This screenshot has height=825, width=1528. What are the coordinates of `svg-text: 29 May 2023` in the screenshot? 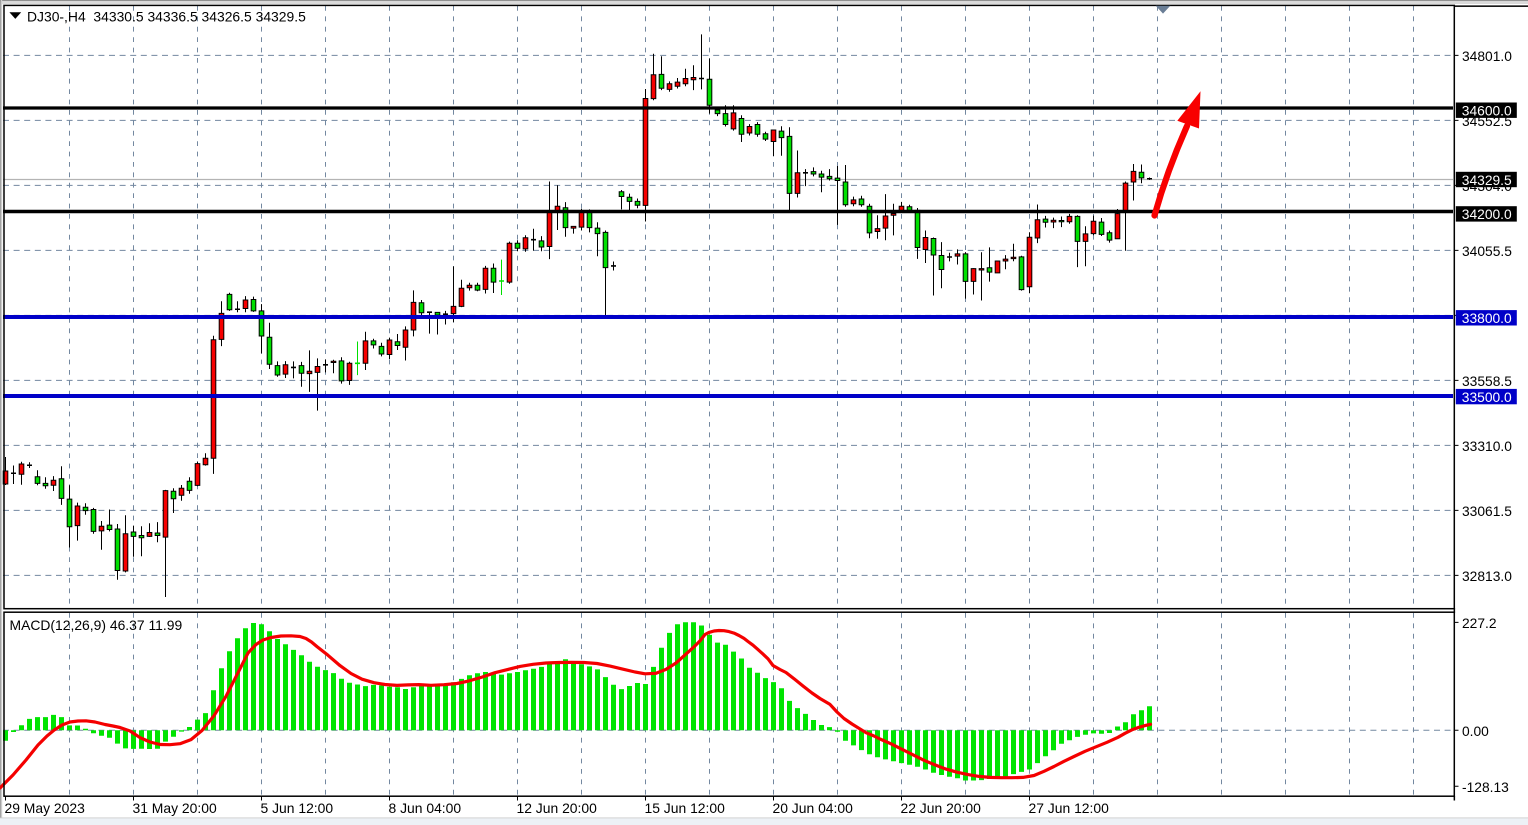 It's located at (45, 808).